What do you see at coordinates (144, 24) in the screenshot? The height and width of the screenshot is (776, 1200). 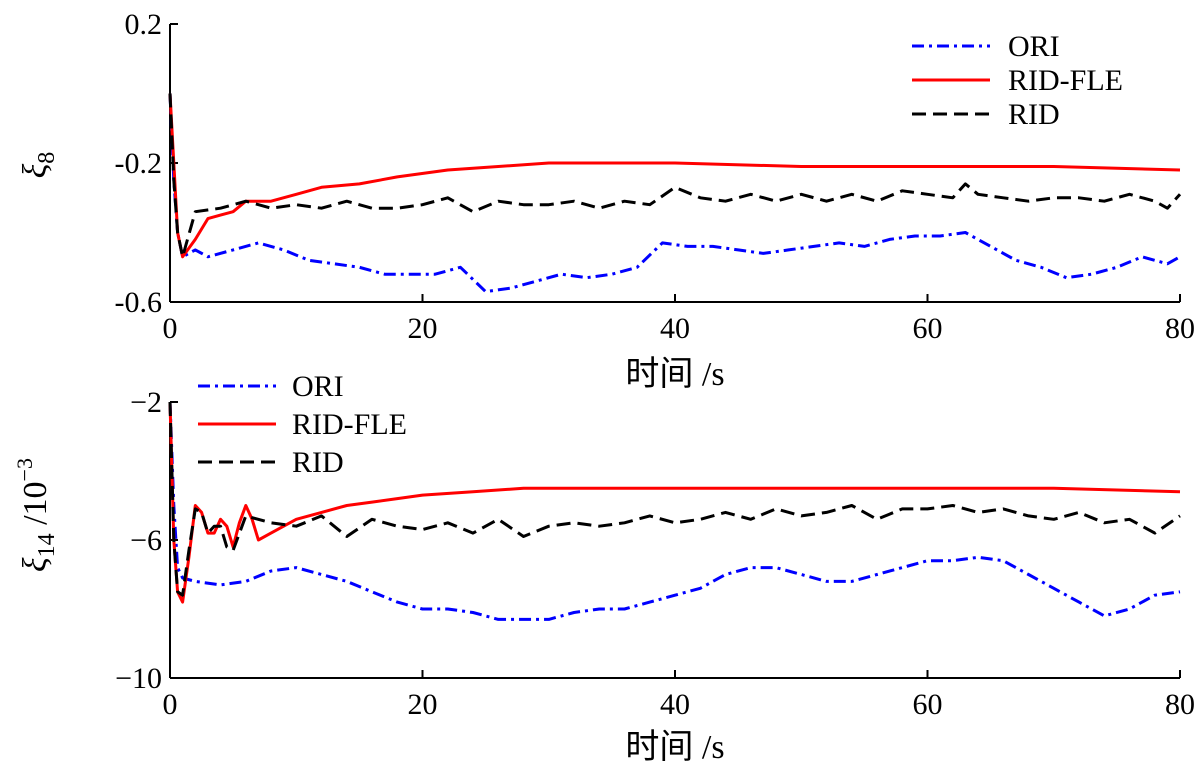 I see `y-tick-label: 0.2` at bounding box center [144, 24].